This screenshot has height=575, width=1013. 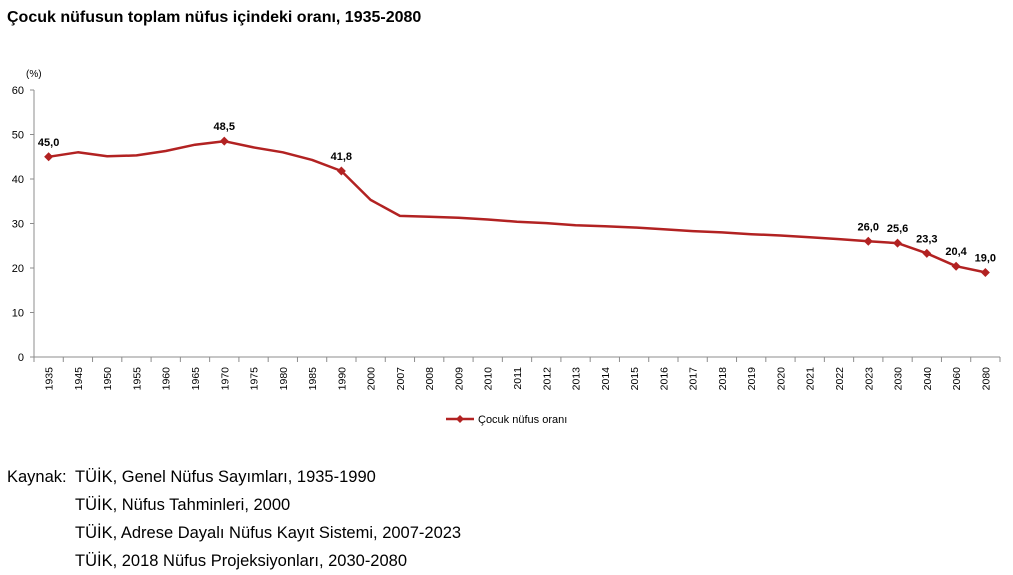 What do you see at coordinates (137, 379) in the screenshot?
I see `x-tick-label: 1955` at bounding box center [137, 379].